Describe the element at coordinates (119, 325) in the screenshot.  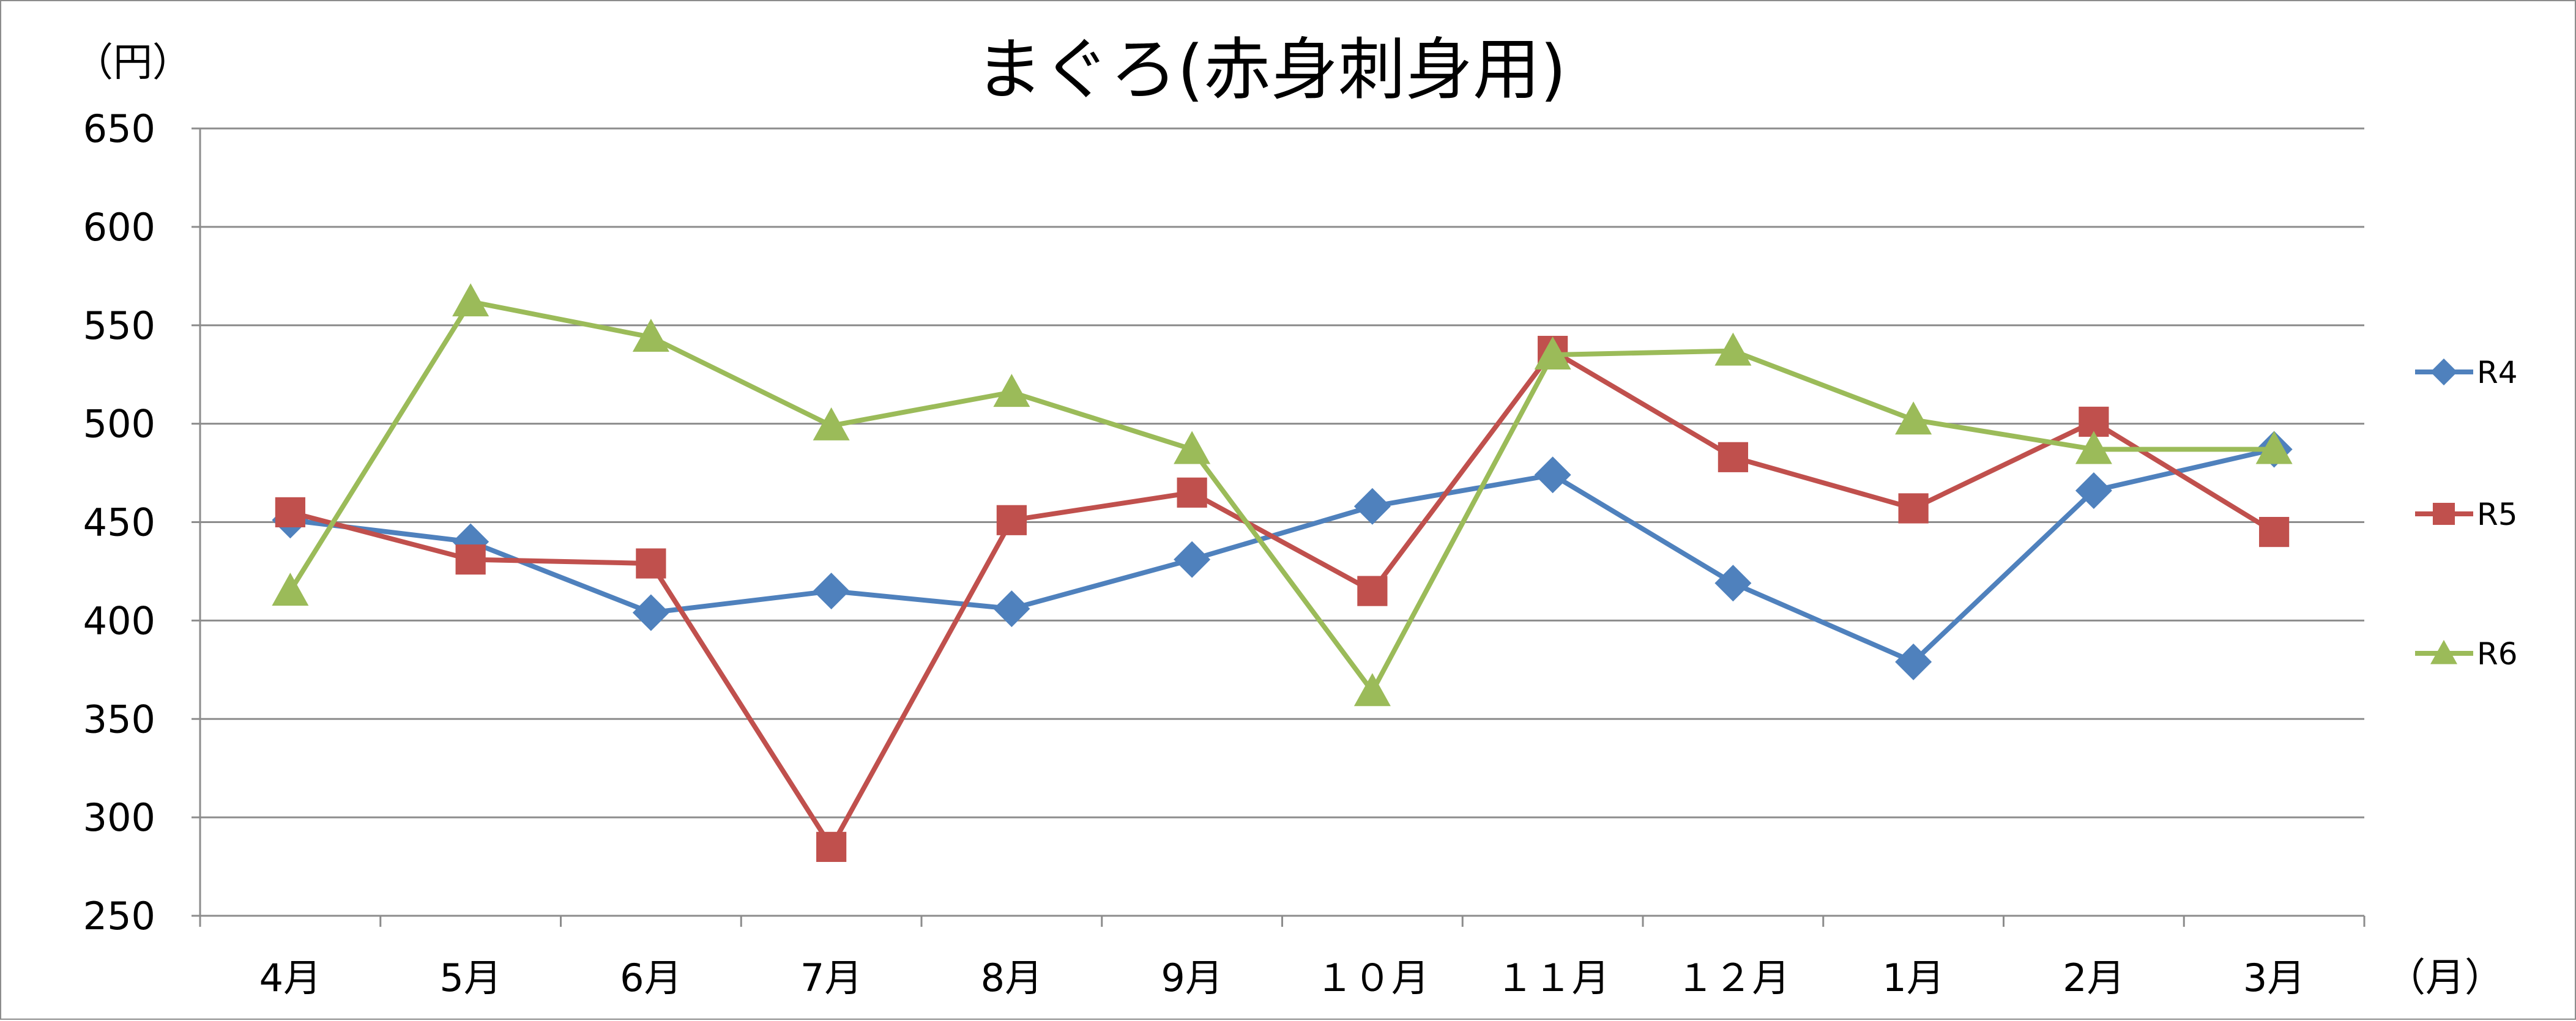
I see `y-tick-label: 550` at that location.